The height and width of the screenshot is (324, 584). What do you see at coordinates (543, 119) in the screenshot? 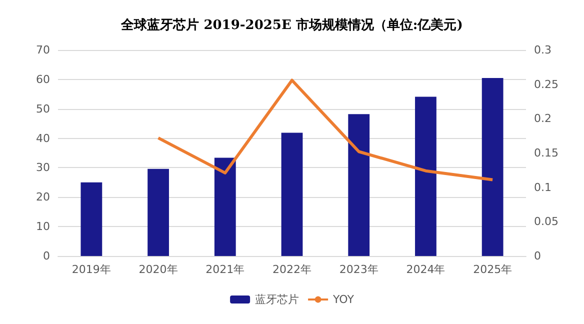
I see `y2-tick-label: 0.2` at bounding box center [543, 119].